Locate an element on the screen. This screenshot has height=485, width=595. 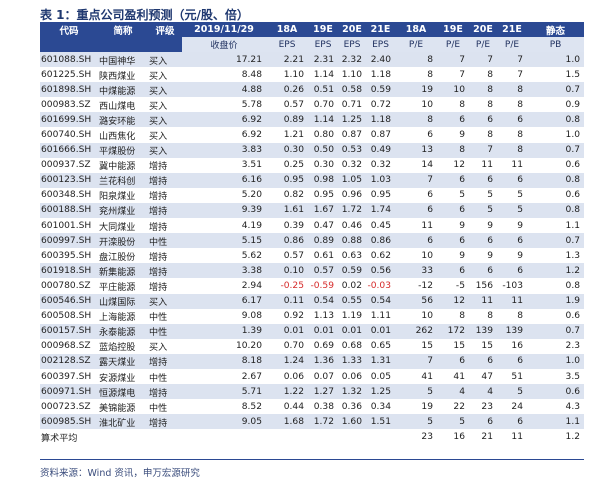
cell-eps-19e: -0.59 is located at coordinates (322, 285).